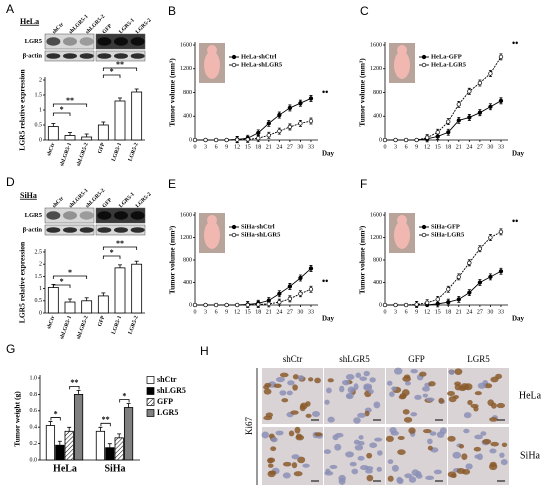 This screenshot has width=550, height=491. What do you see at coordinates (40, 289) in the screenshot?
I see `y-tick-label: 1` at bounding box center [40, 289].